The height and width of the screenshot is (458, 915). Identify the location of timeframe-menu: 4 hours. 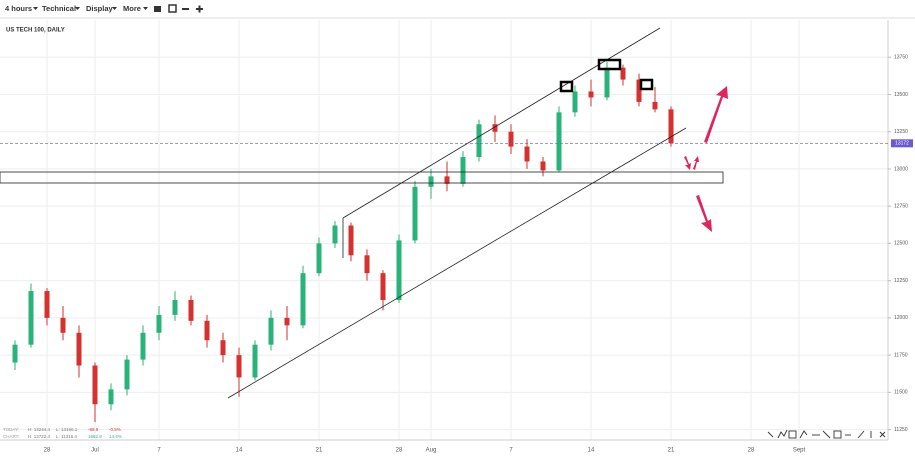
(18, 8).